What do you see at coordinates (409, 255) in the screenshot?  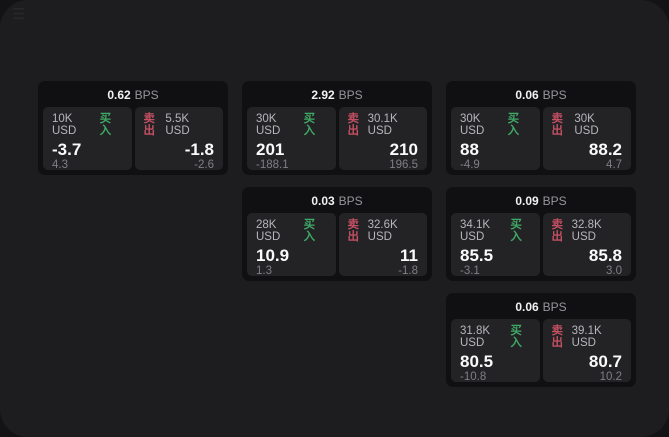 I see `sell-price: 11` at bounding box center [409, 255].